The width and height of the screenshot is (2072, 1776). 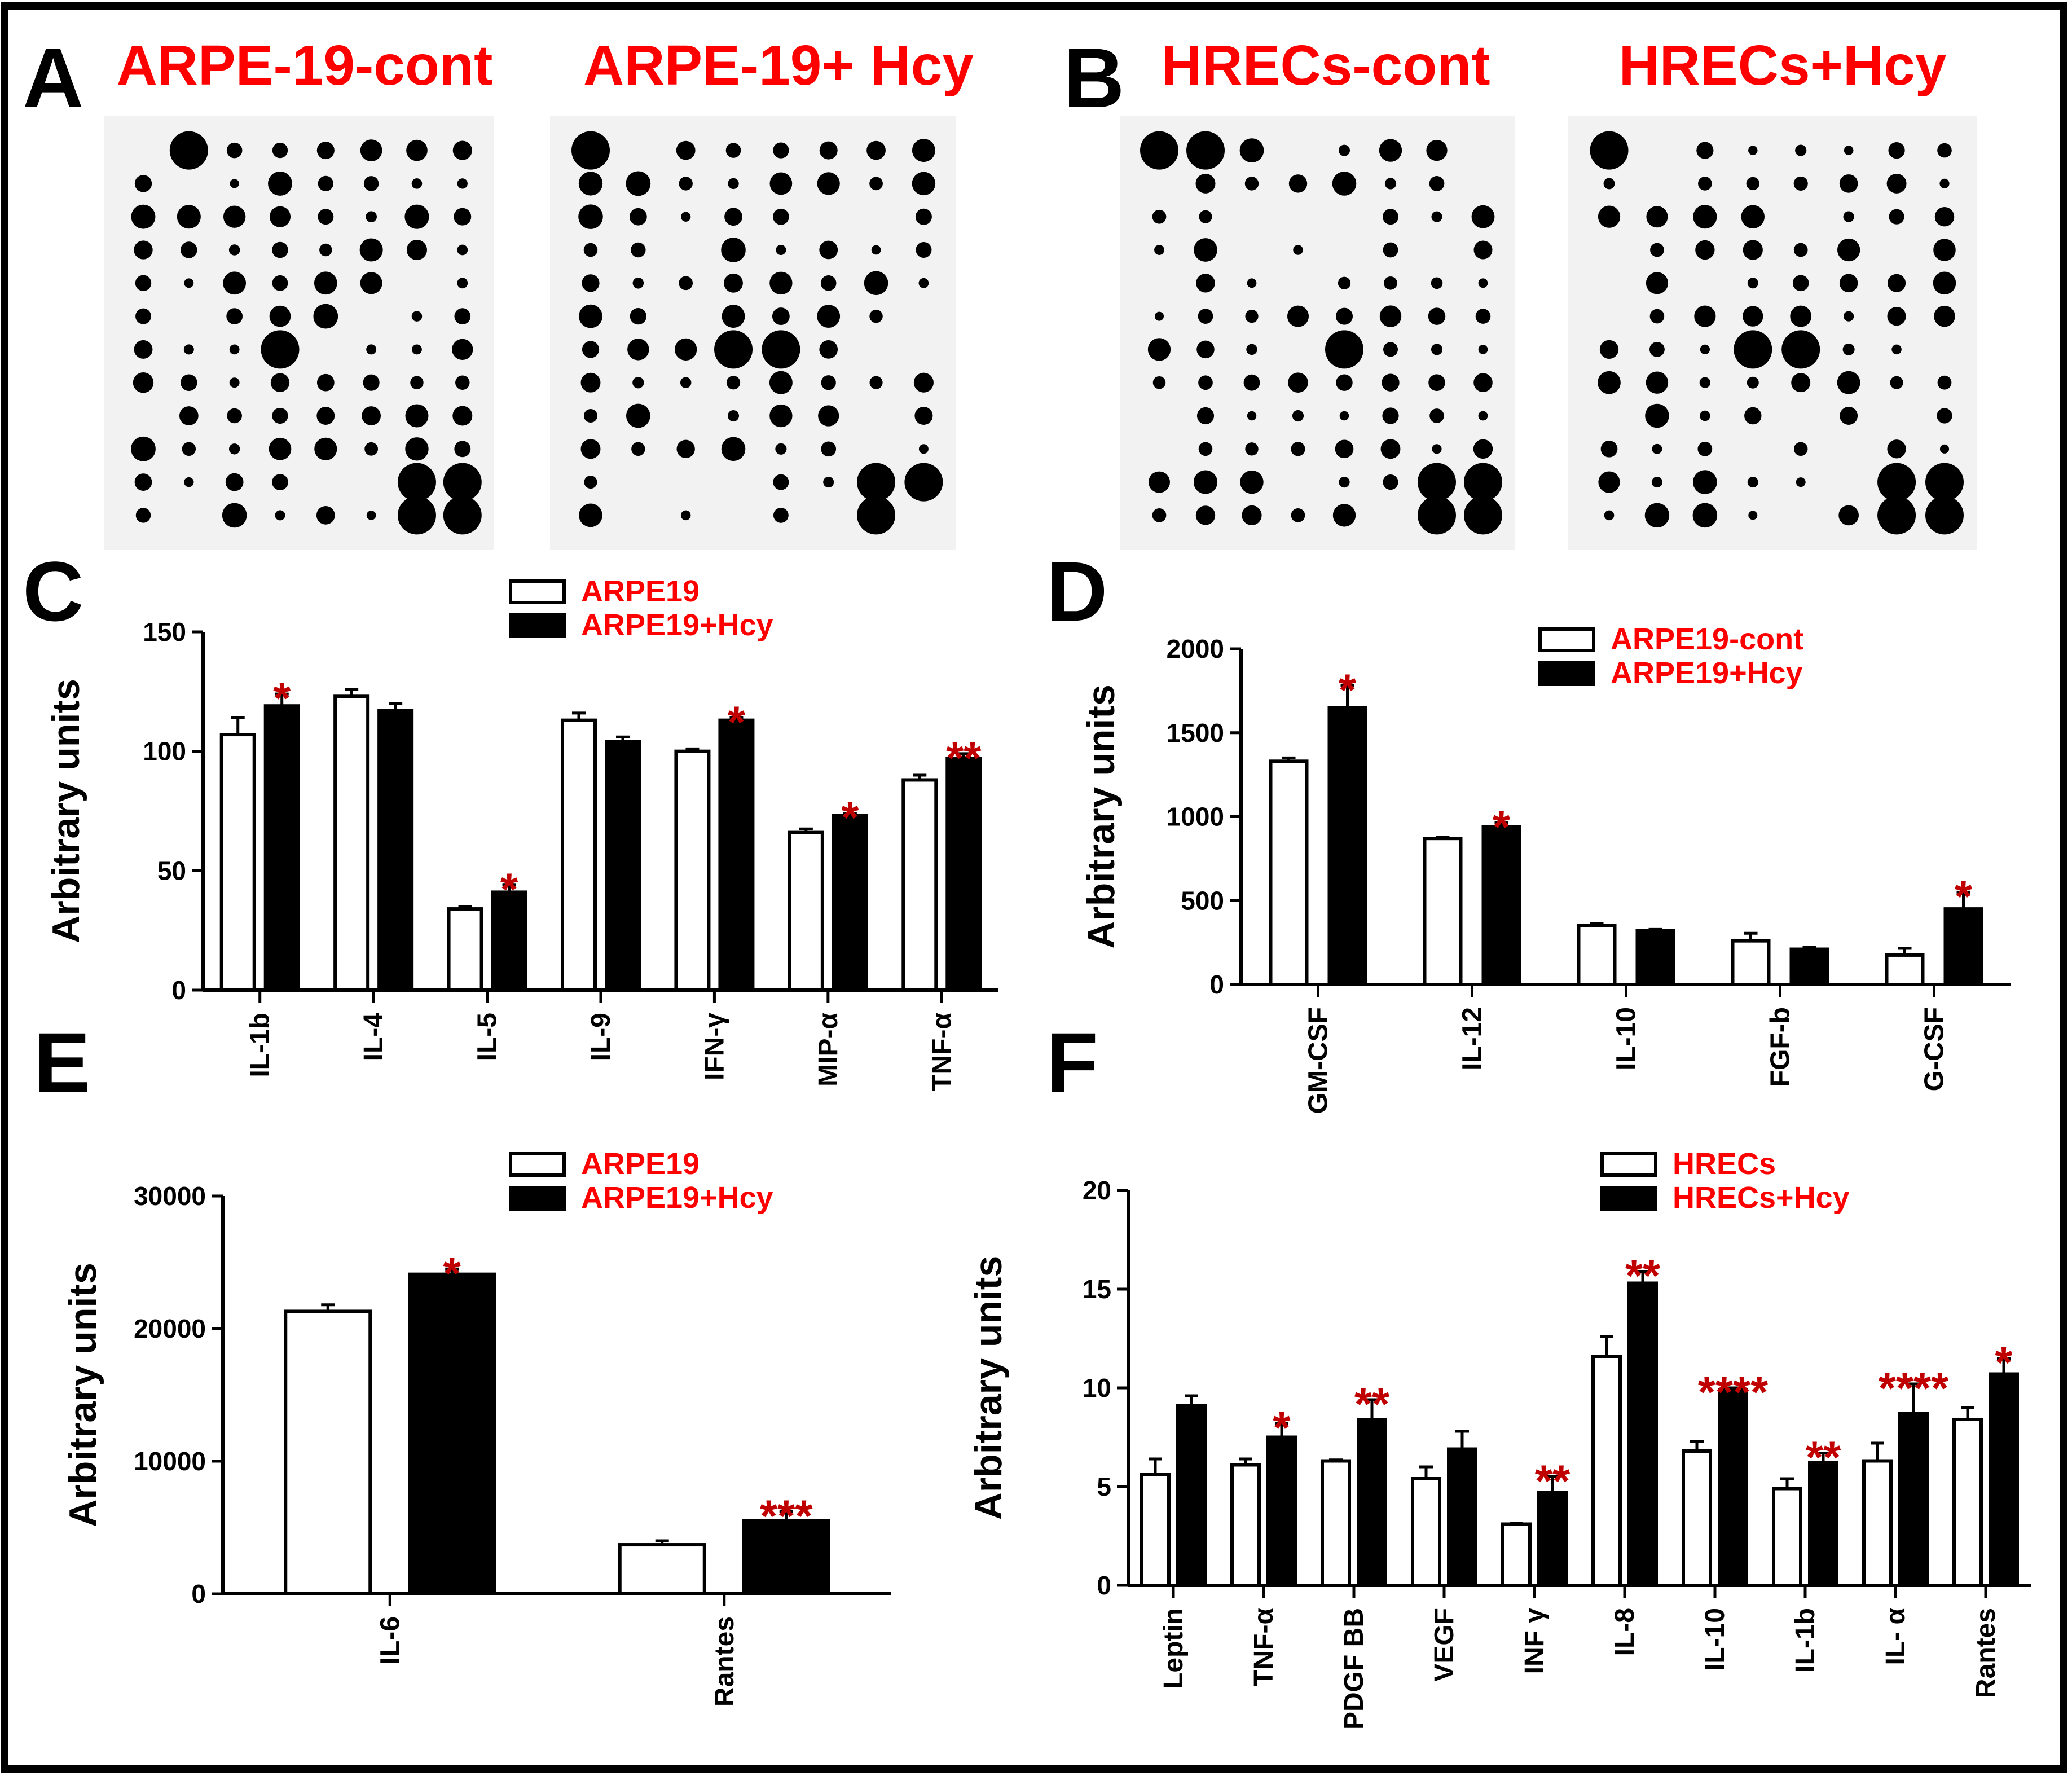 I want to click on y-tick-label: 0, so click(x=179, y=990).